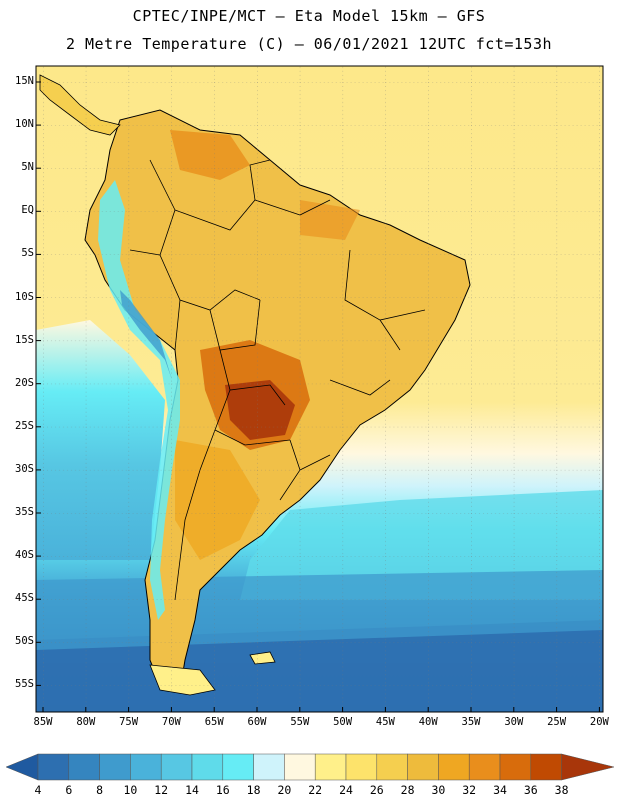 The image size is (618, 800). What do you see at coordinates (343, 722) in the screenshot?
I see `lon-label: 50W` at bounding box center [343, 722].